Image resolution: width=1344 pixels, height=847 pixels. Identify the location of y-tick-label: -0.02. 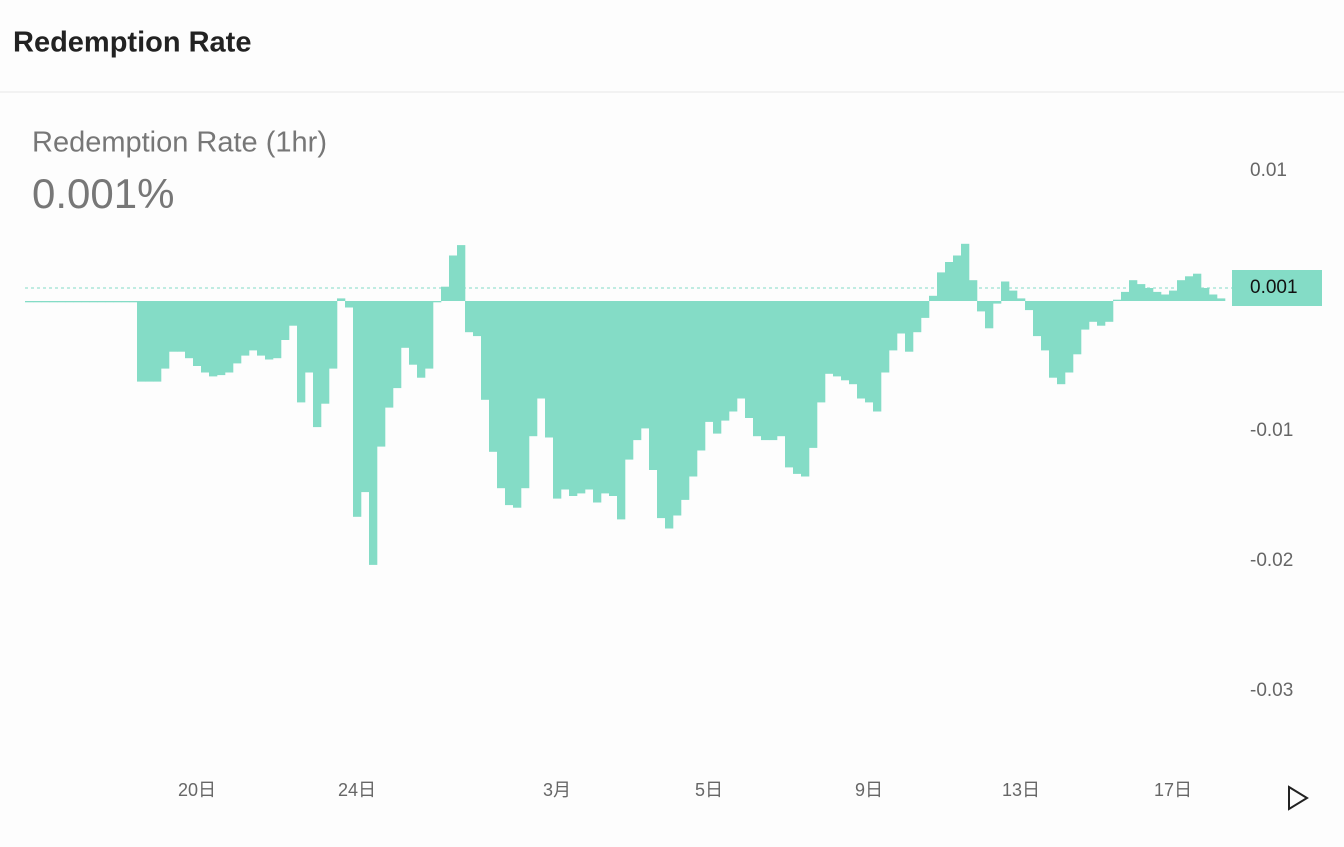
(1271, 560).